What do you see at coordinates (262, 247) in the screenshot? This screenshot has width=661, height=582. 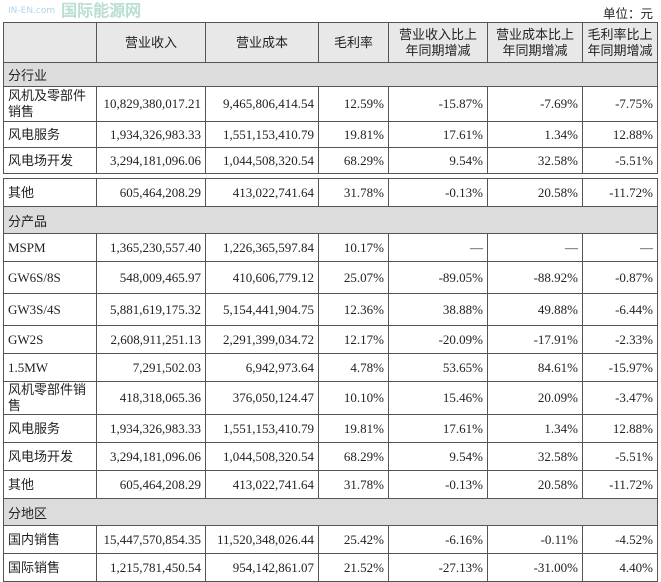 I see `value-cell: 1,226,365,597.84` at bounding box center [262, 247].